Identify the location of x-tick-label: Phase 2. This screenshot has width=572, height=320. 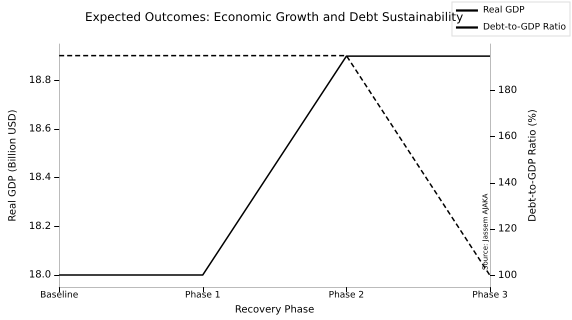
(346, 295).